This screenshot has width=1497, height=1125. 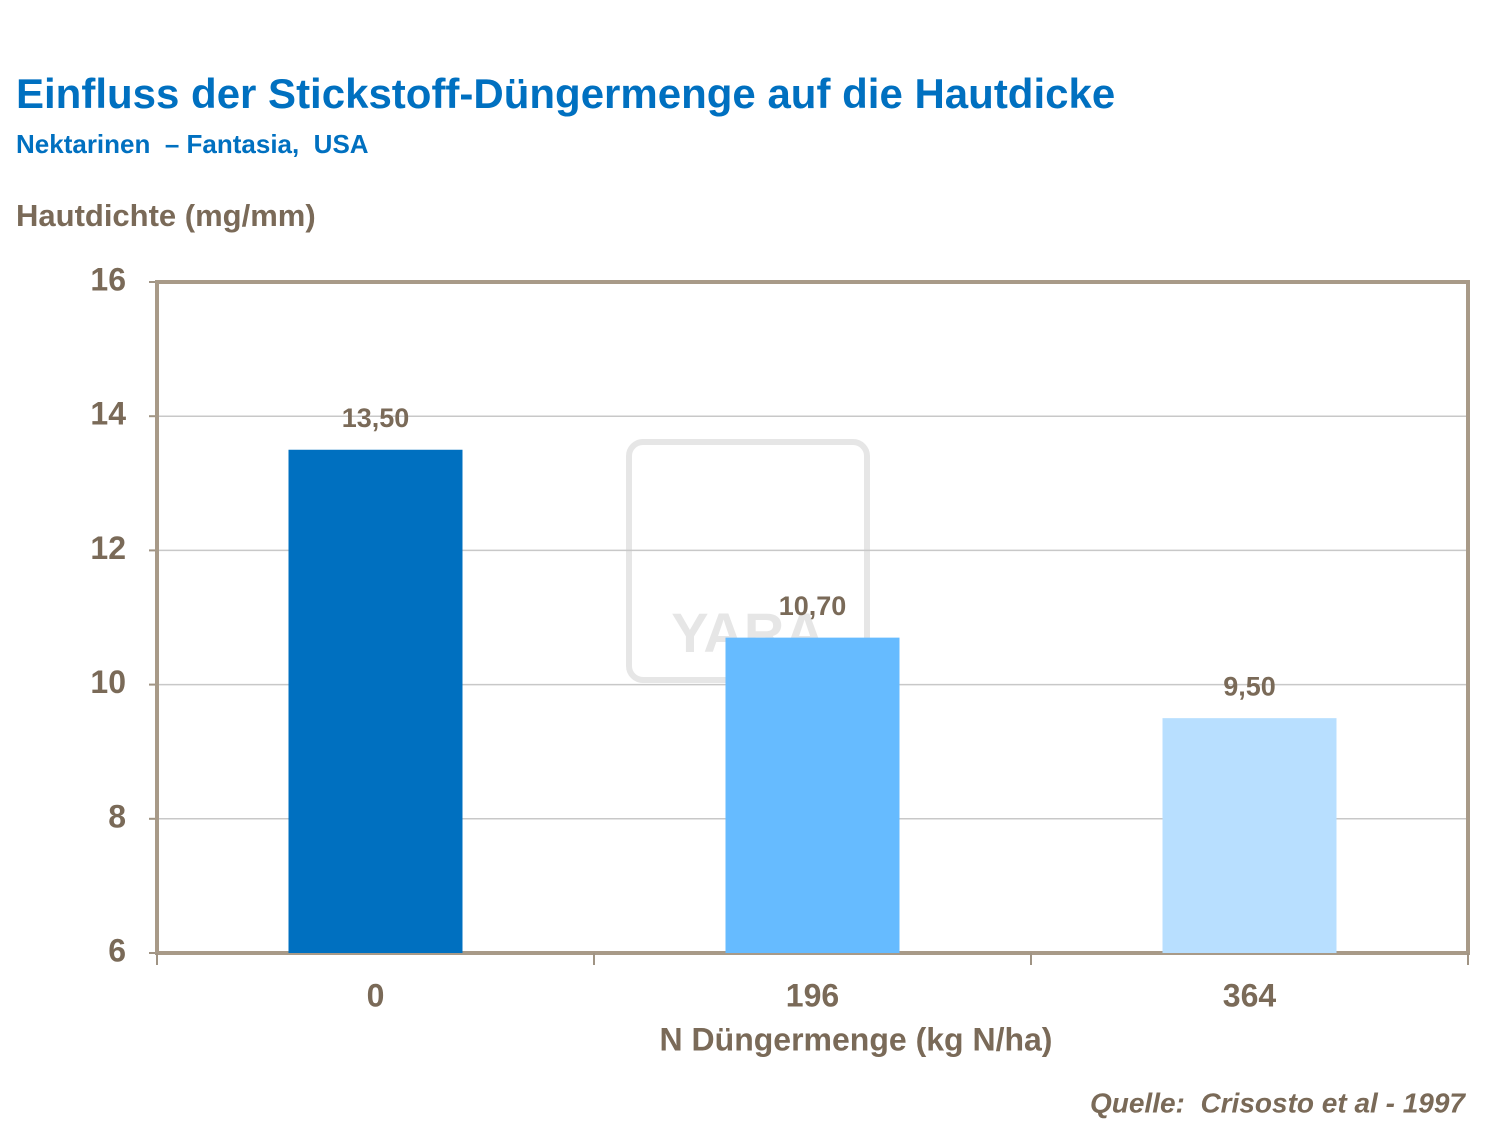 I want to click on y-tick-label: 14, so click(x=108, y=414).